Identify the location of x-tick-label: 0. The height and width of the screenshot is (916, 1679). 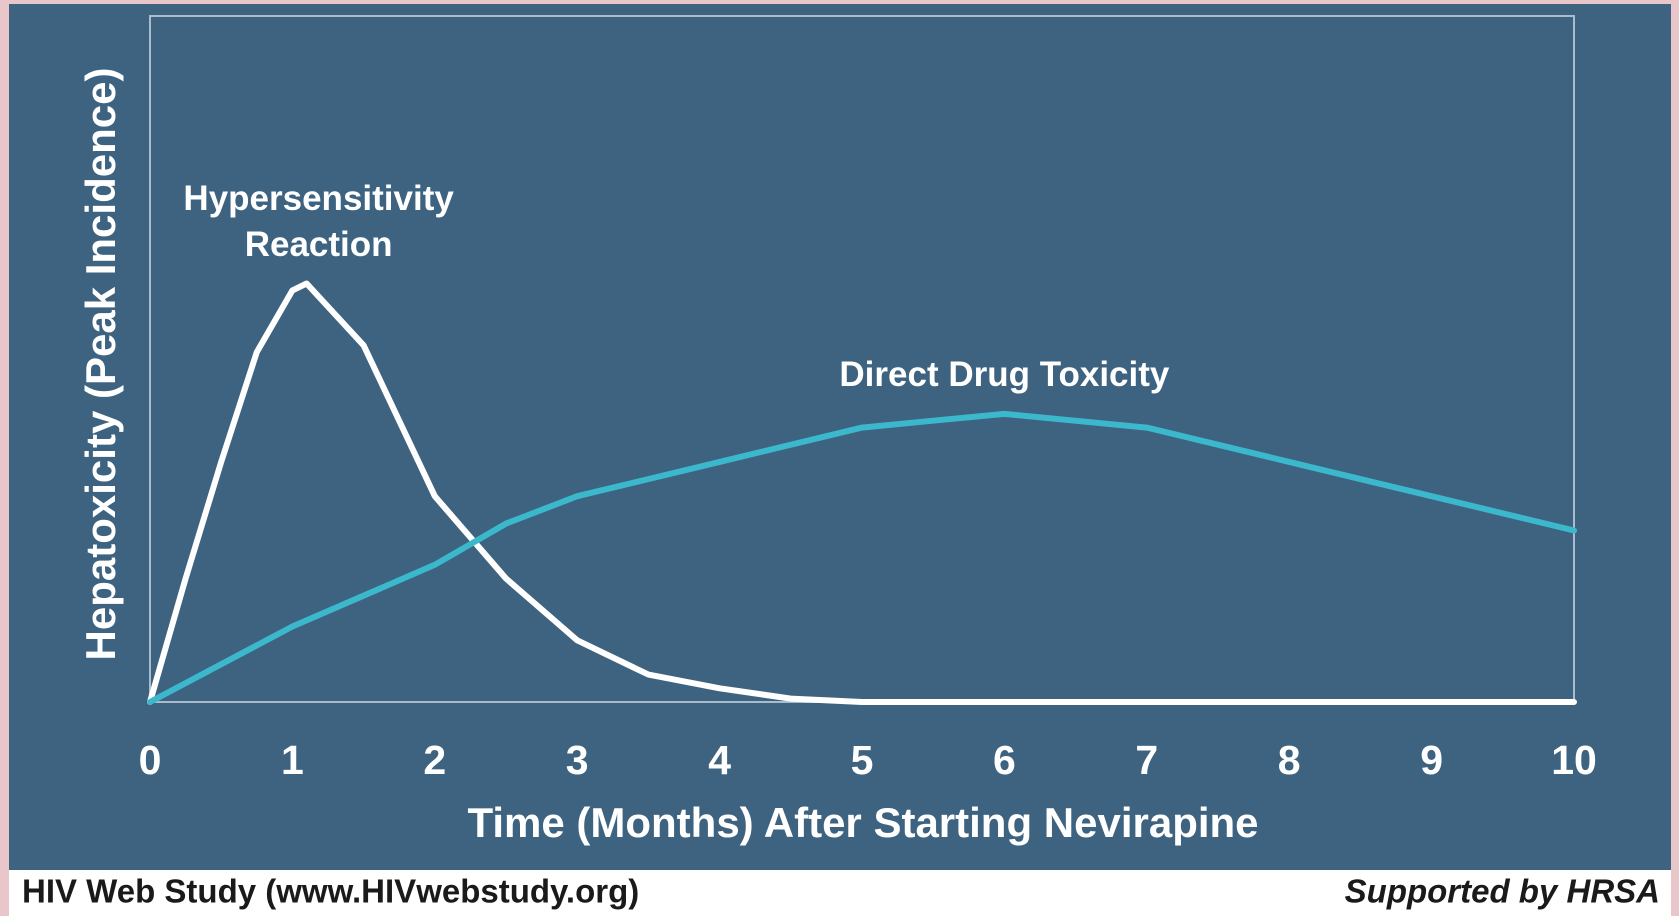
(150, 760).